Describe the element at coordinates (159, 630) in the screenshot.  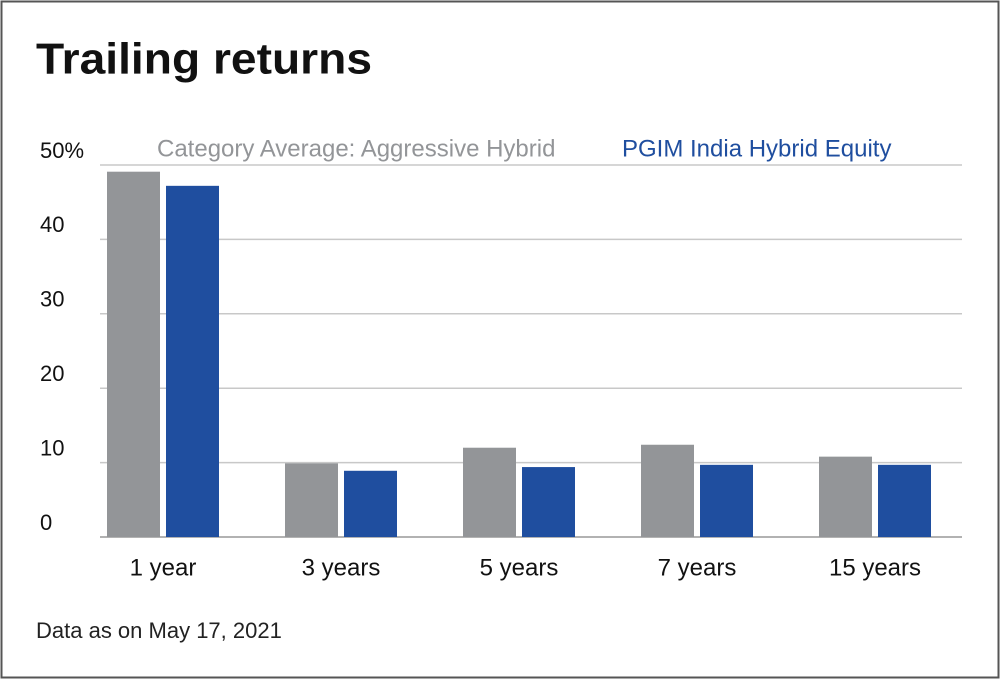
I see `note: Data as on May 17, 2021` at that location.